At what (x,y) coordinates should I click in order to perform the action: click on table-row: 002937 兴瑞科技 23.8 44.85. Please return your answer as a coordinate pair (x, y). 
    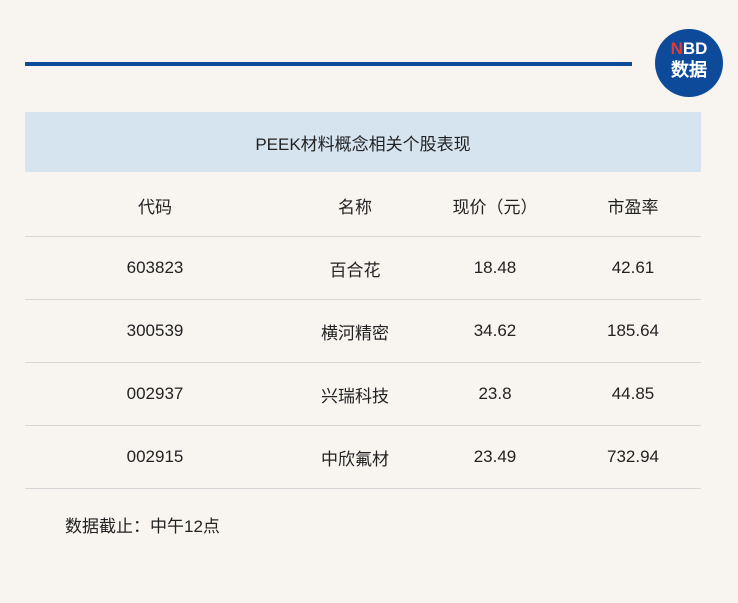
    Looking at the image, I should click on (363, 394).